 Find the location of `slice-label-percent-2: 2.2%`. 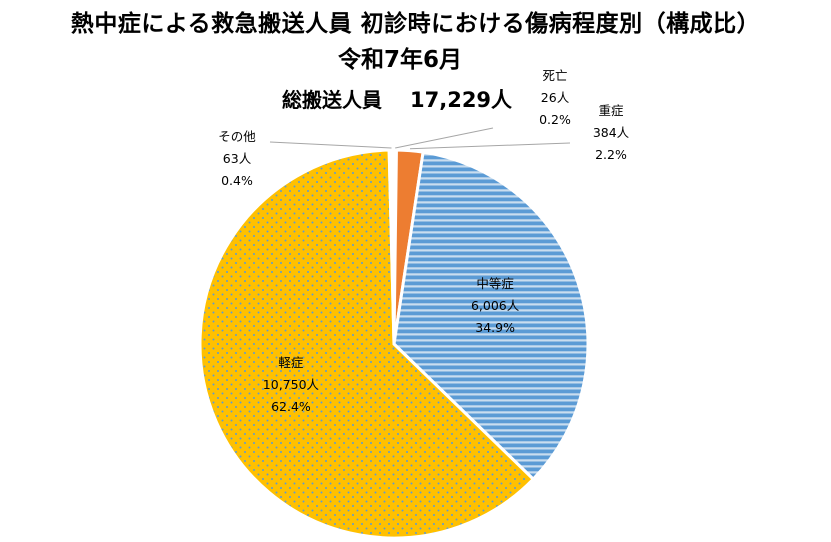

slice-label-percent-2: 2.2% is located at coordinates (611, 154).